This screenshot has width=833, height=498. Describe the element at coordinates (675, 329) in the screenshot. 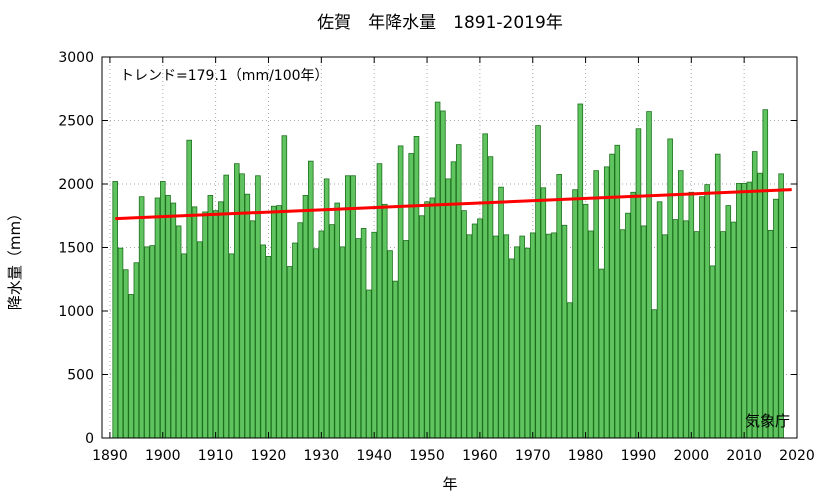

I see `bar-1997` at that location.